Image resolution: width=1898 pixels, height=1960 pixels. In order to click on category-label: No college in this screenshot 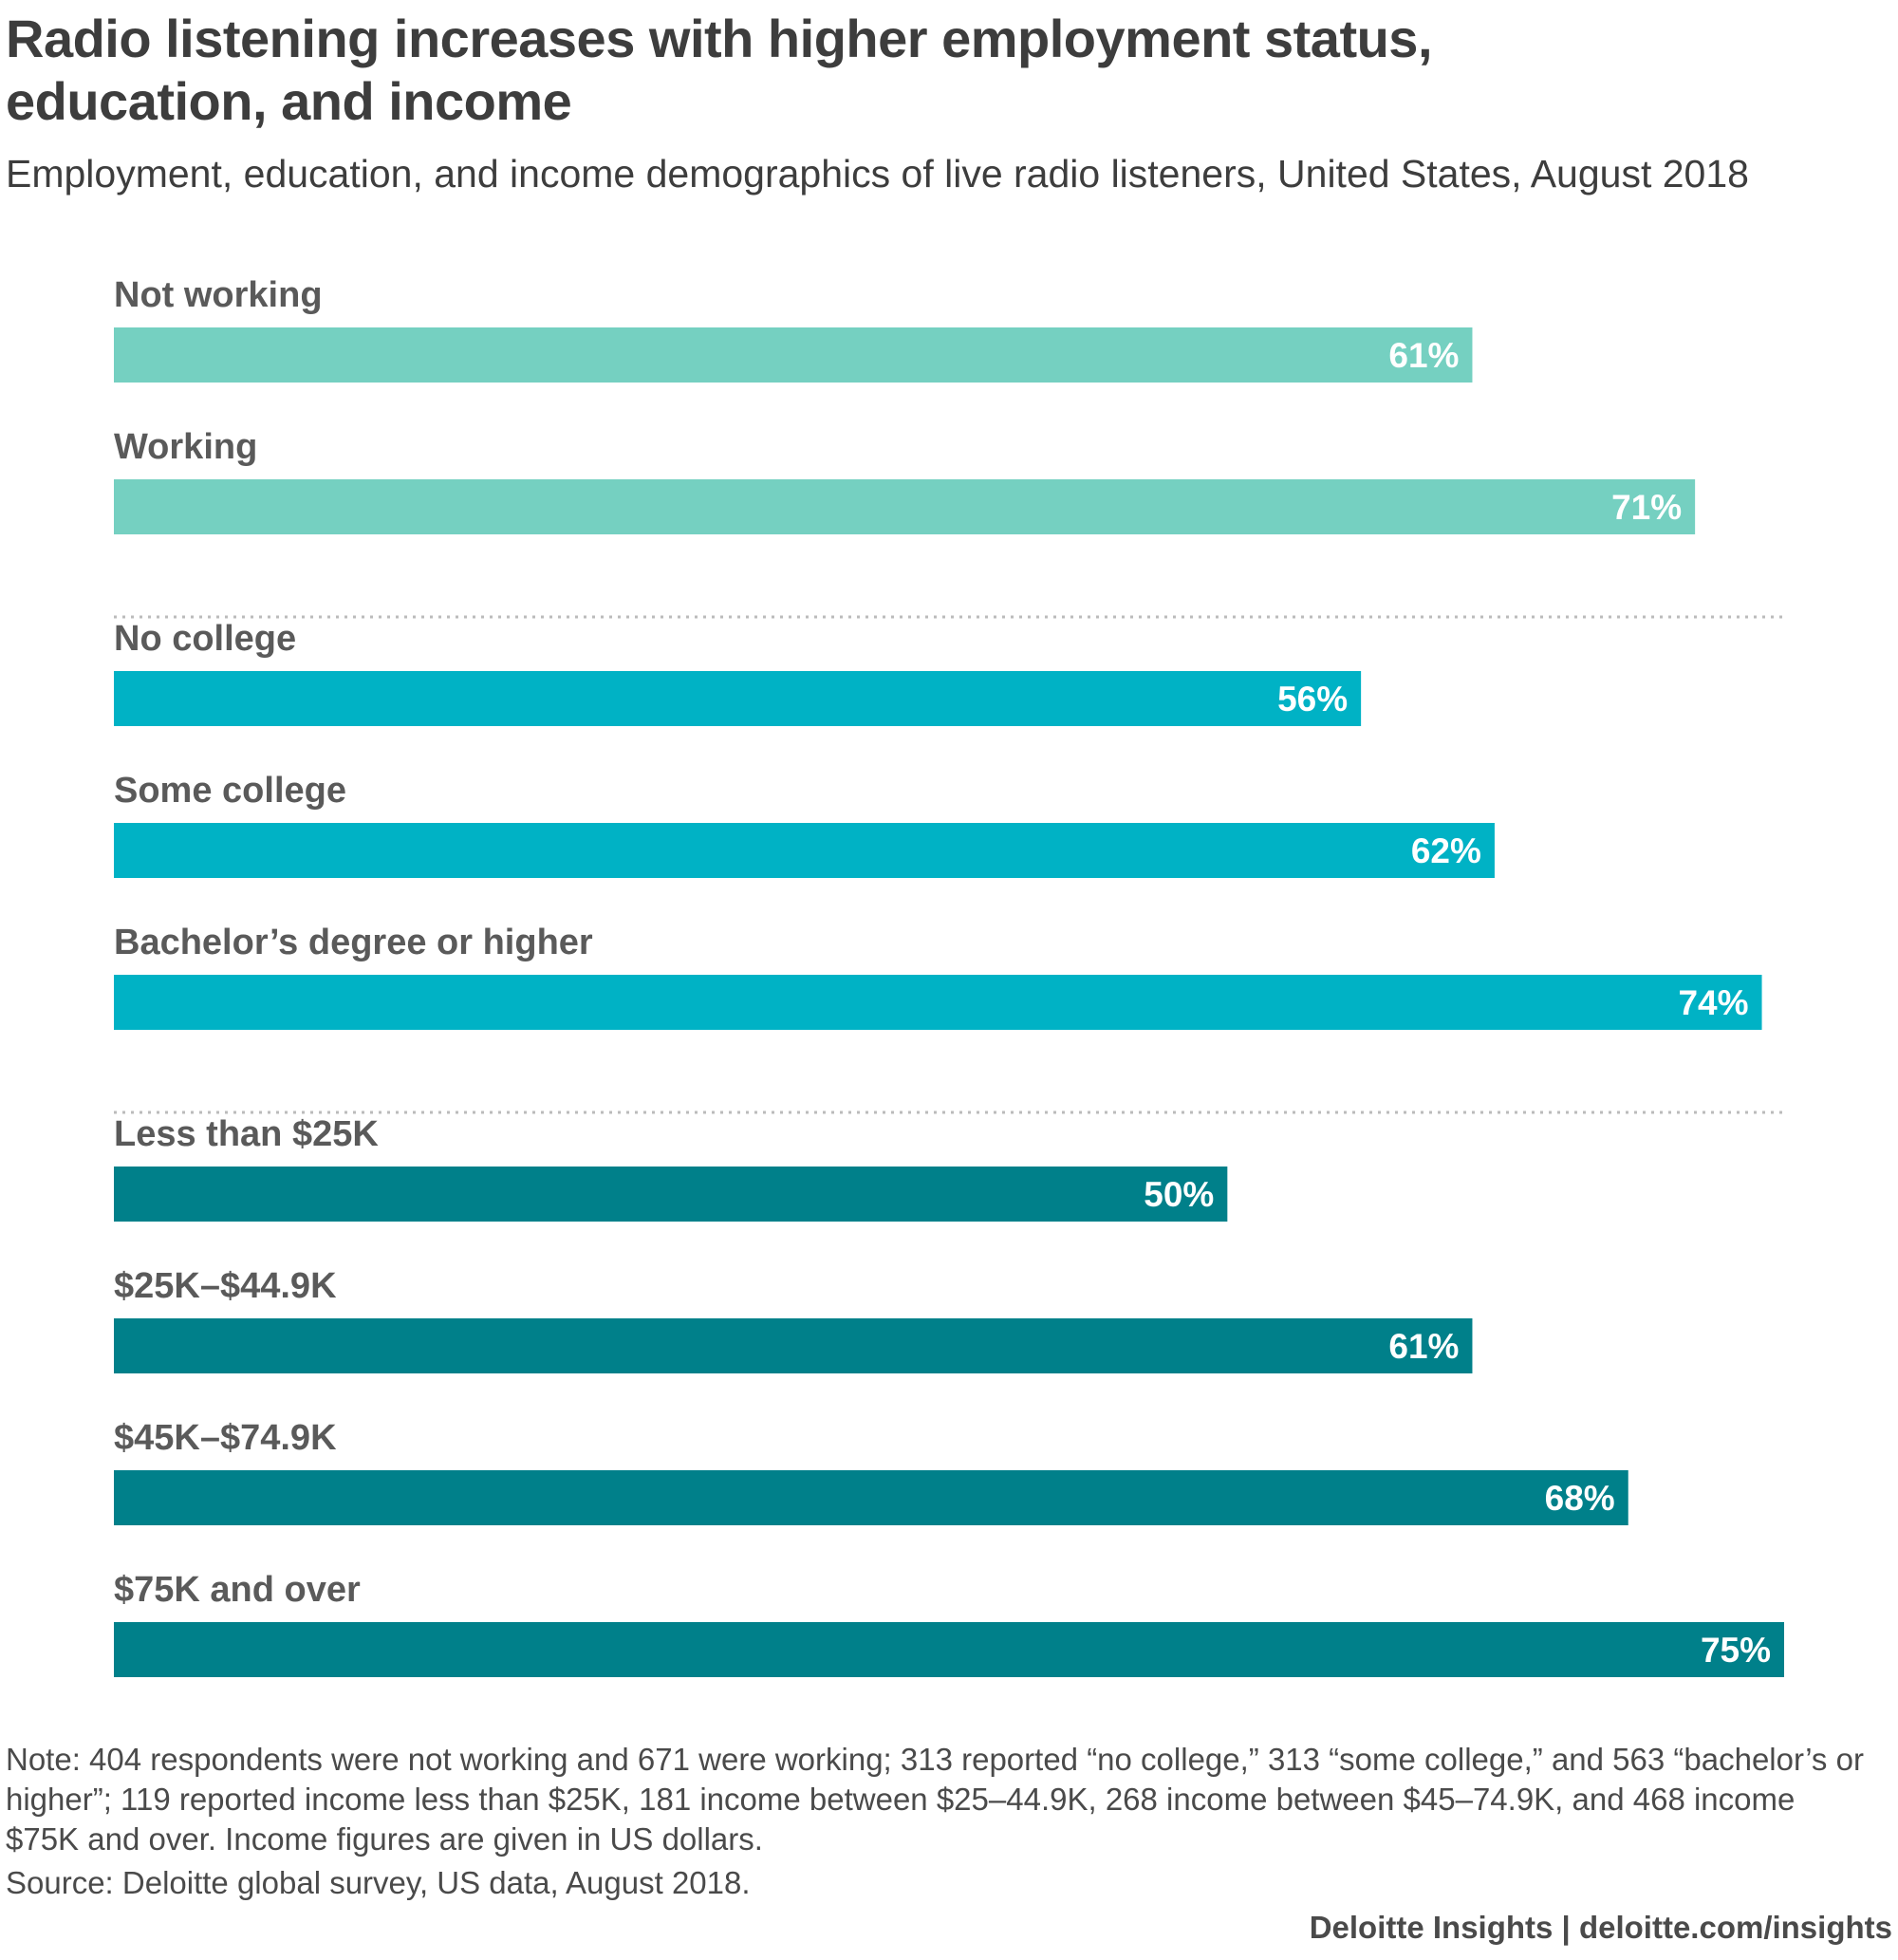, I will do `click(205, 639)`.